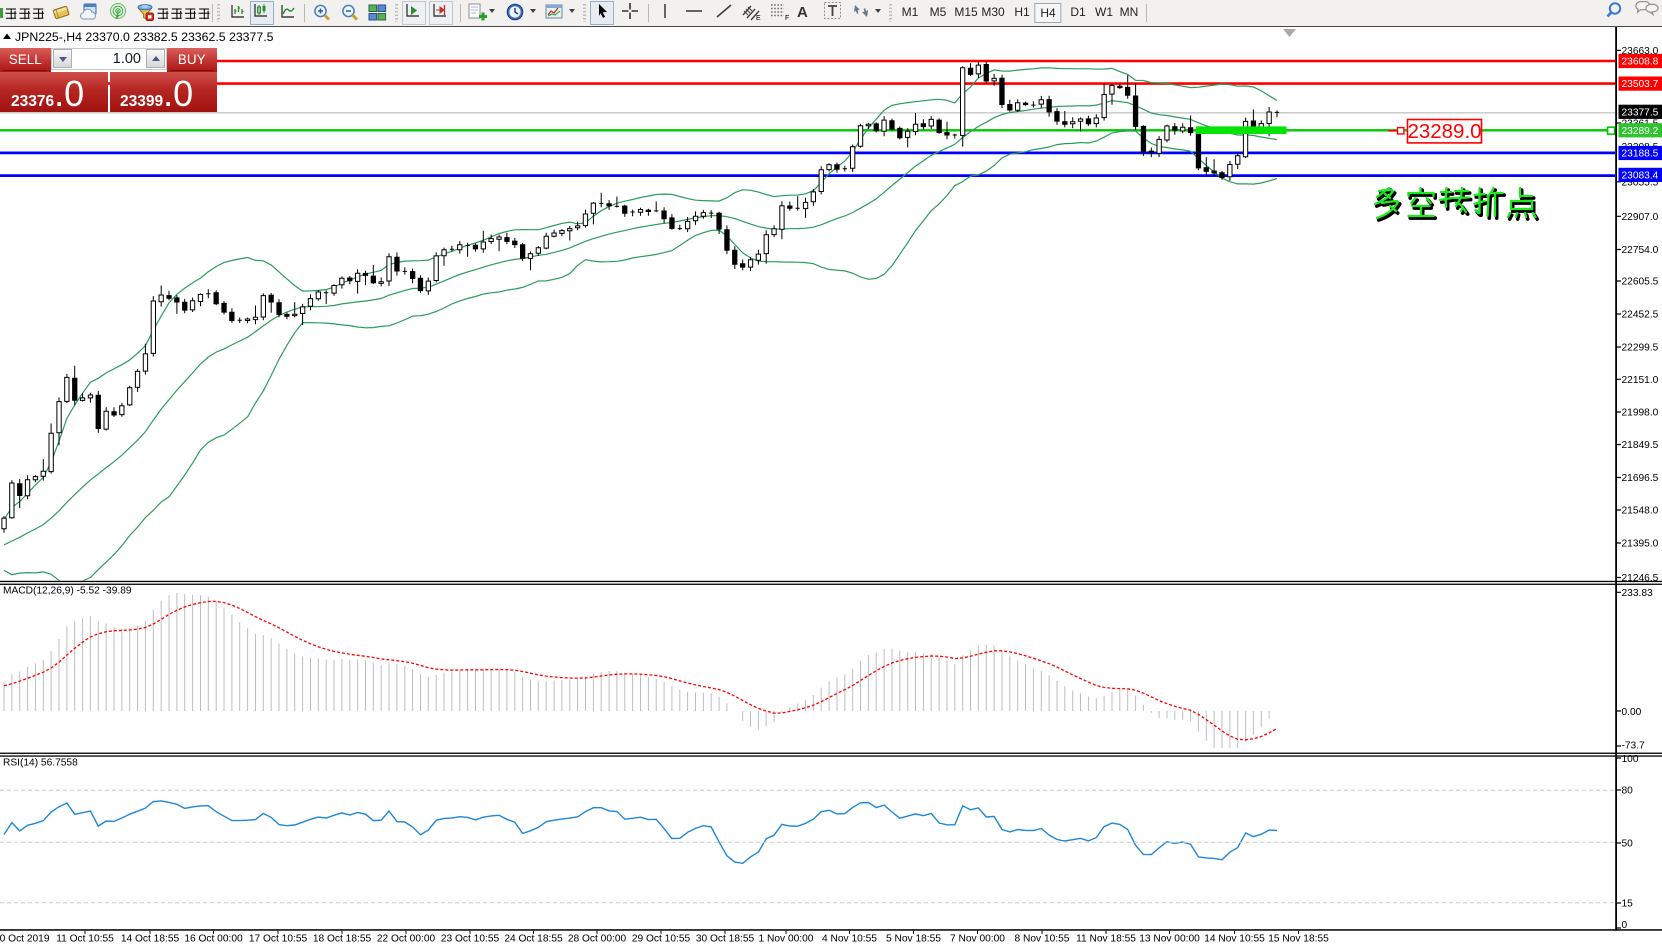 Image resolution: width=1662 pixels, height=949 pixels. I want to click on svg-text: 4 Nov 10:55, so click(849, 939).